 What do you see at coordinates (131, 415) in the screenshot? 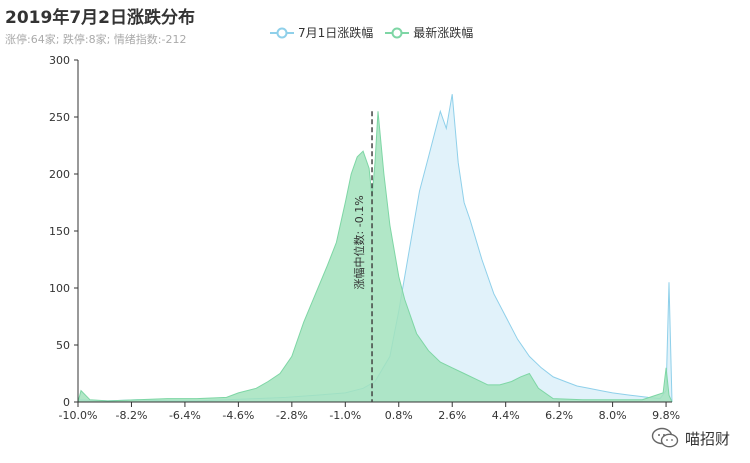
I see `x-tick-label: -8.2%` at bounding box center [131, 415].